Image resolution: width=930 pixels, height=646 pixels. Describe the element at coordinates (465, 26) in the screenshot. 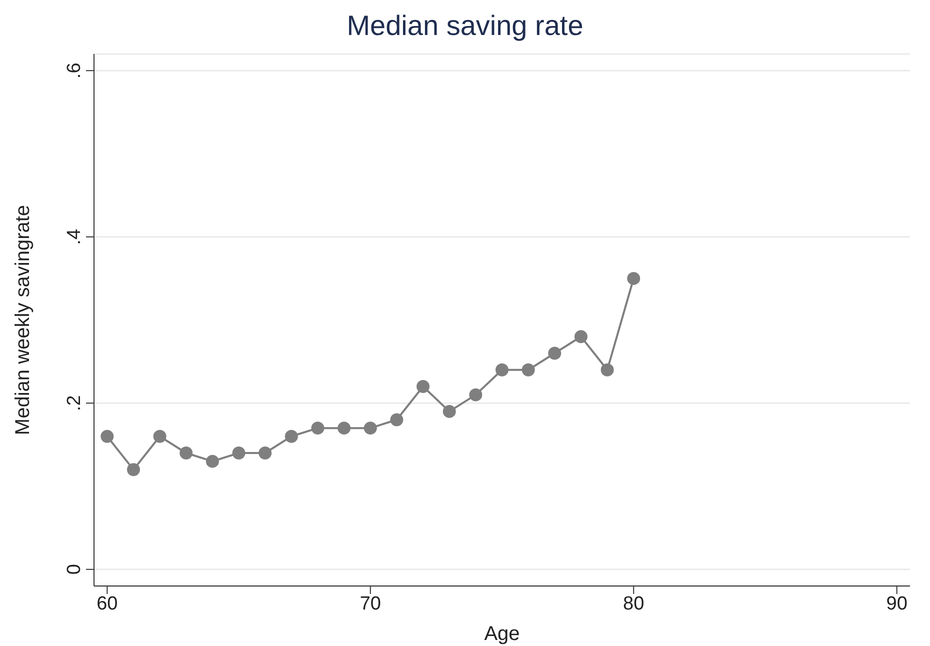

I see `chart-title: Median saving rate` at that location.